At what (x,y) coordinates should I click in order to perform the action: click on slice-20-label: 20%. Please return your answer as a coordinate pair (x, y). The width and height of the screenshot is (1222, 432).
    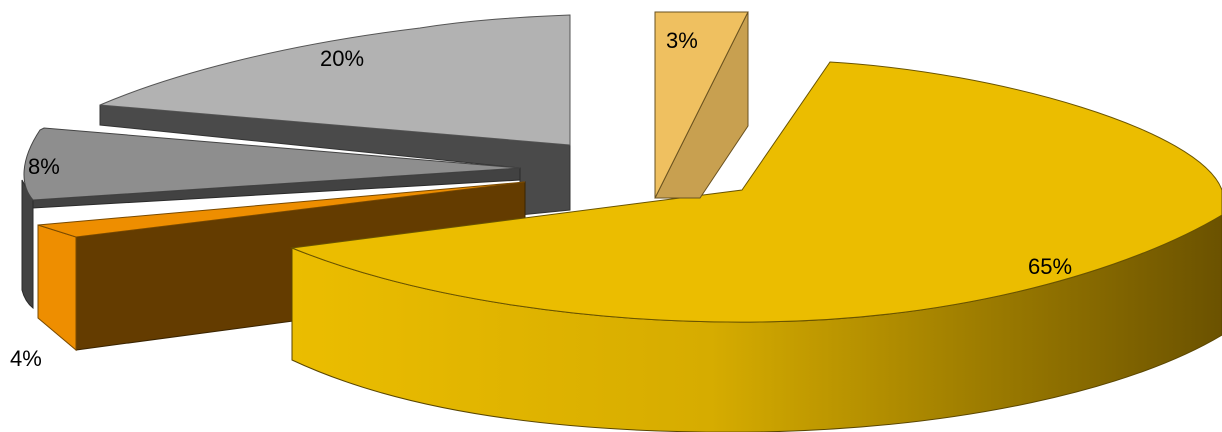
    Looking at the image, I should click on (342, 58).